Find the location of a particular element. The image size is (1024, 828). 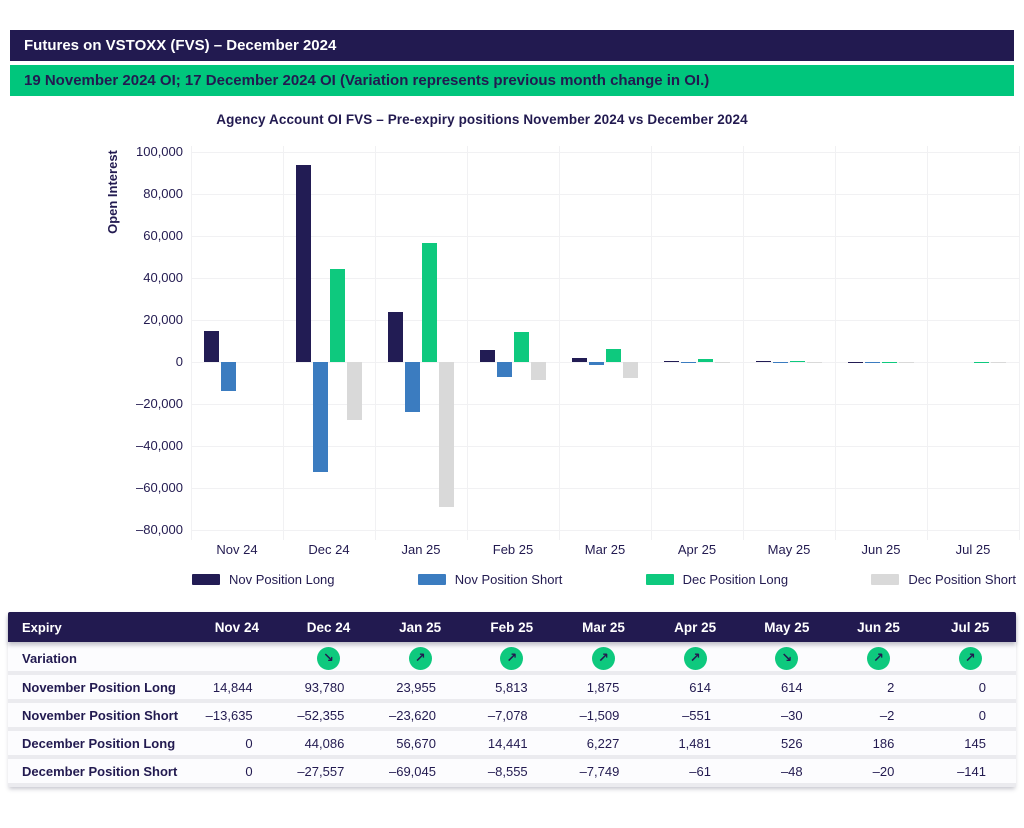

y-tick-label: –40,000 is located at coordinates (159, 445).